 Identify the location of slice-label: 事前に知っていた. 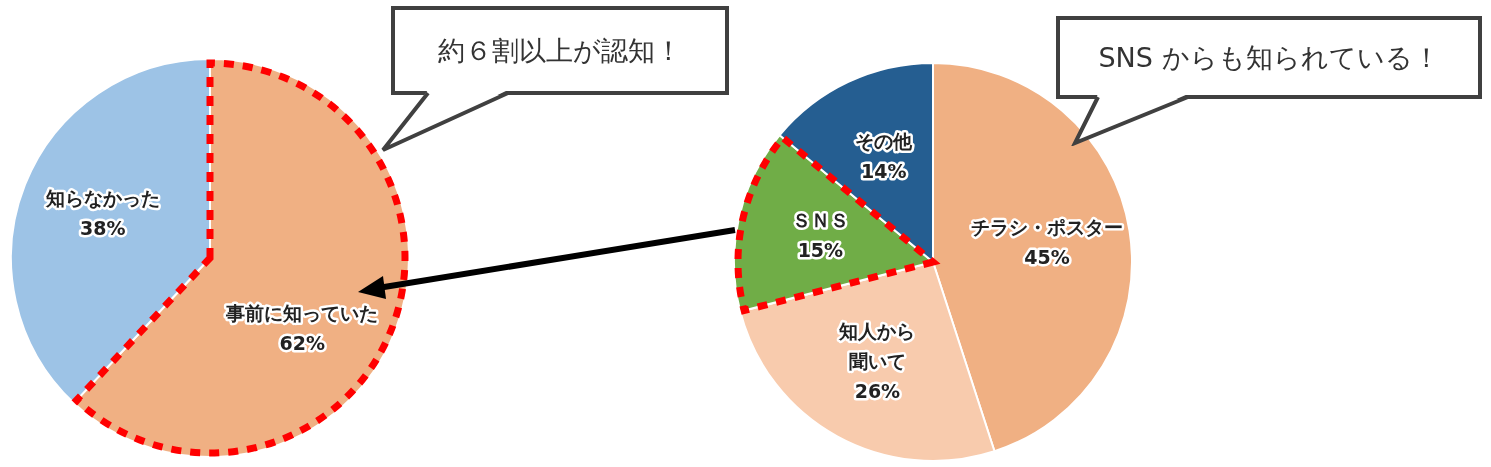
(302, 313).